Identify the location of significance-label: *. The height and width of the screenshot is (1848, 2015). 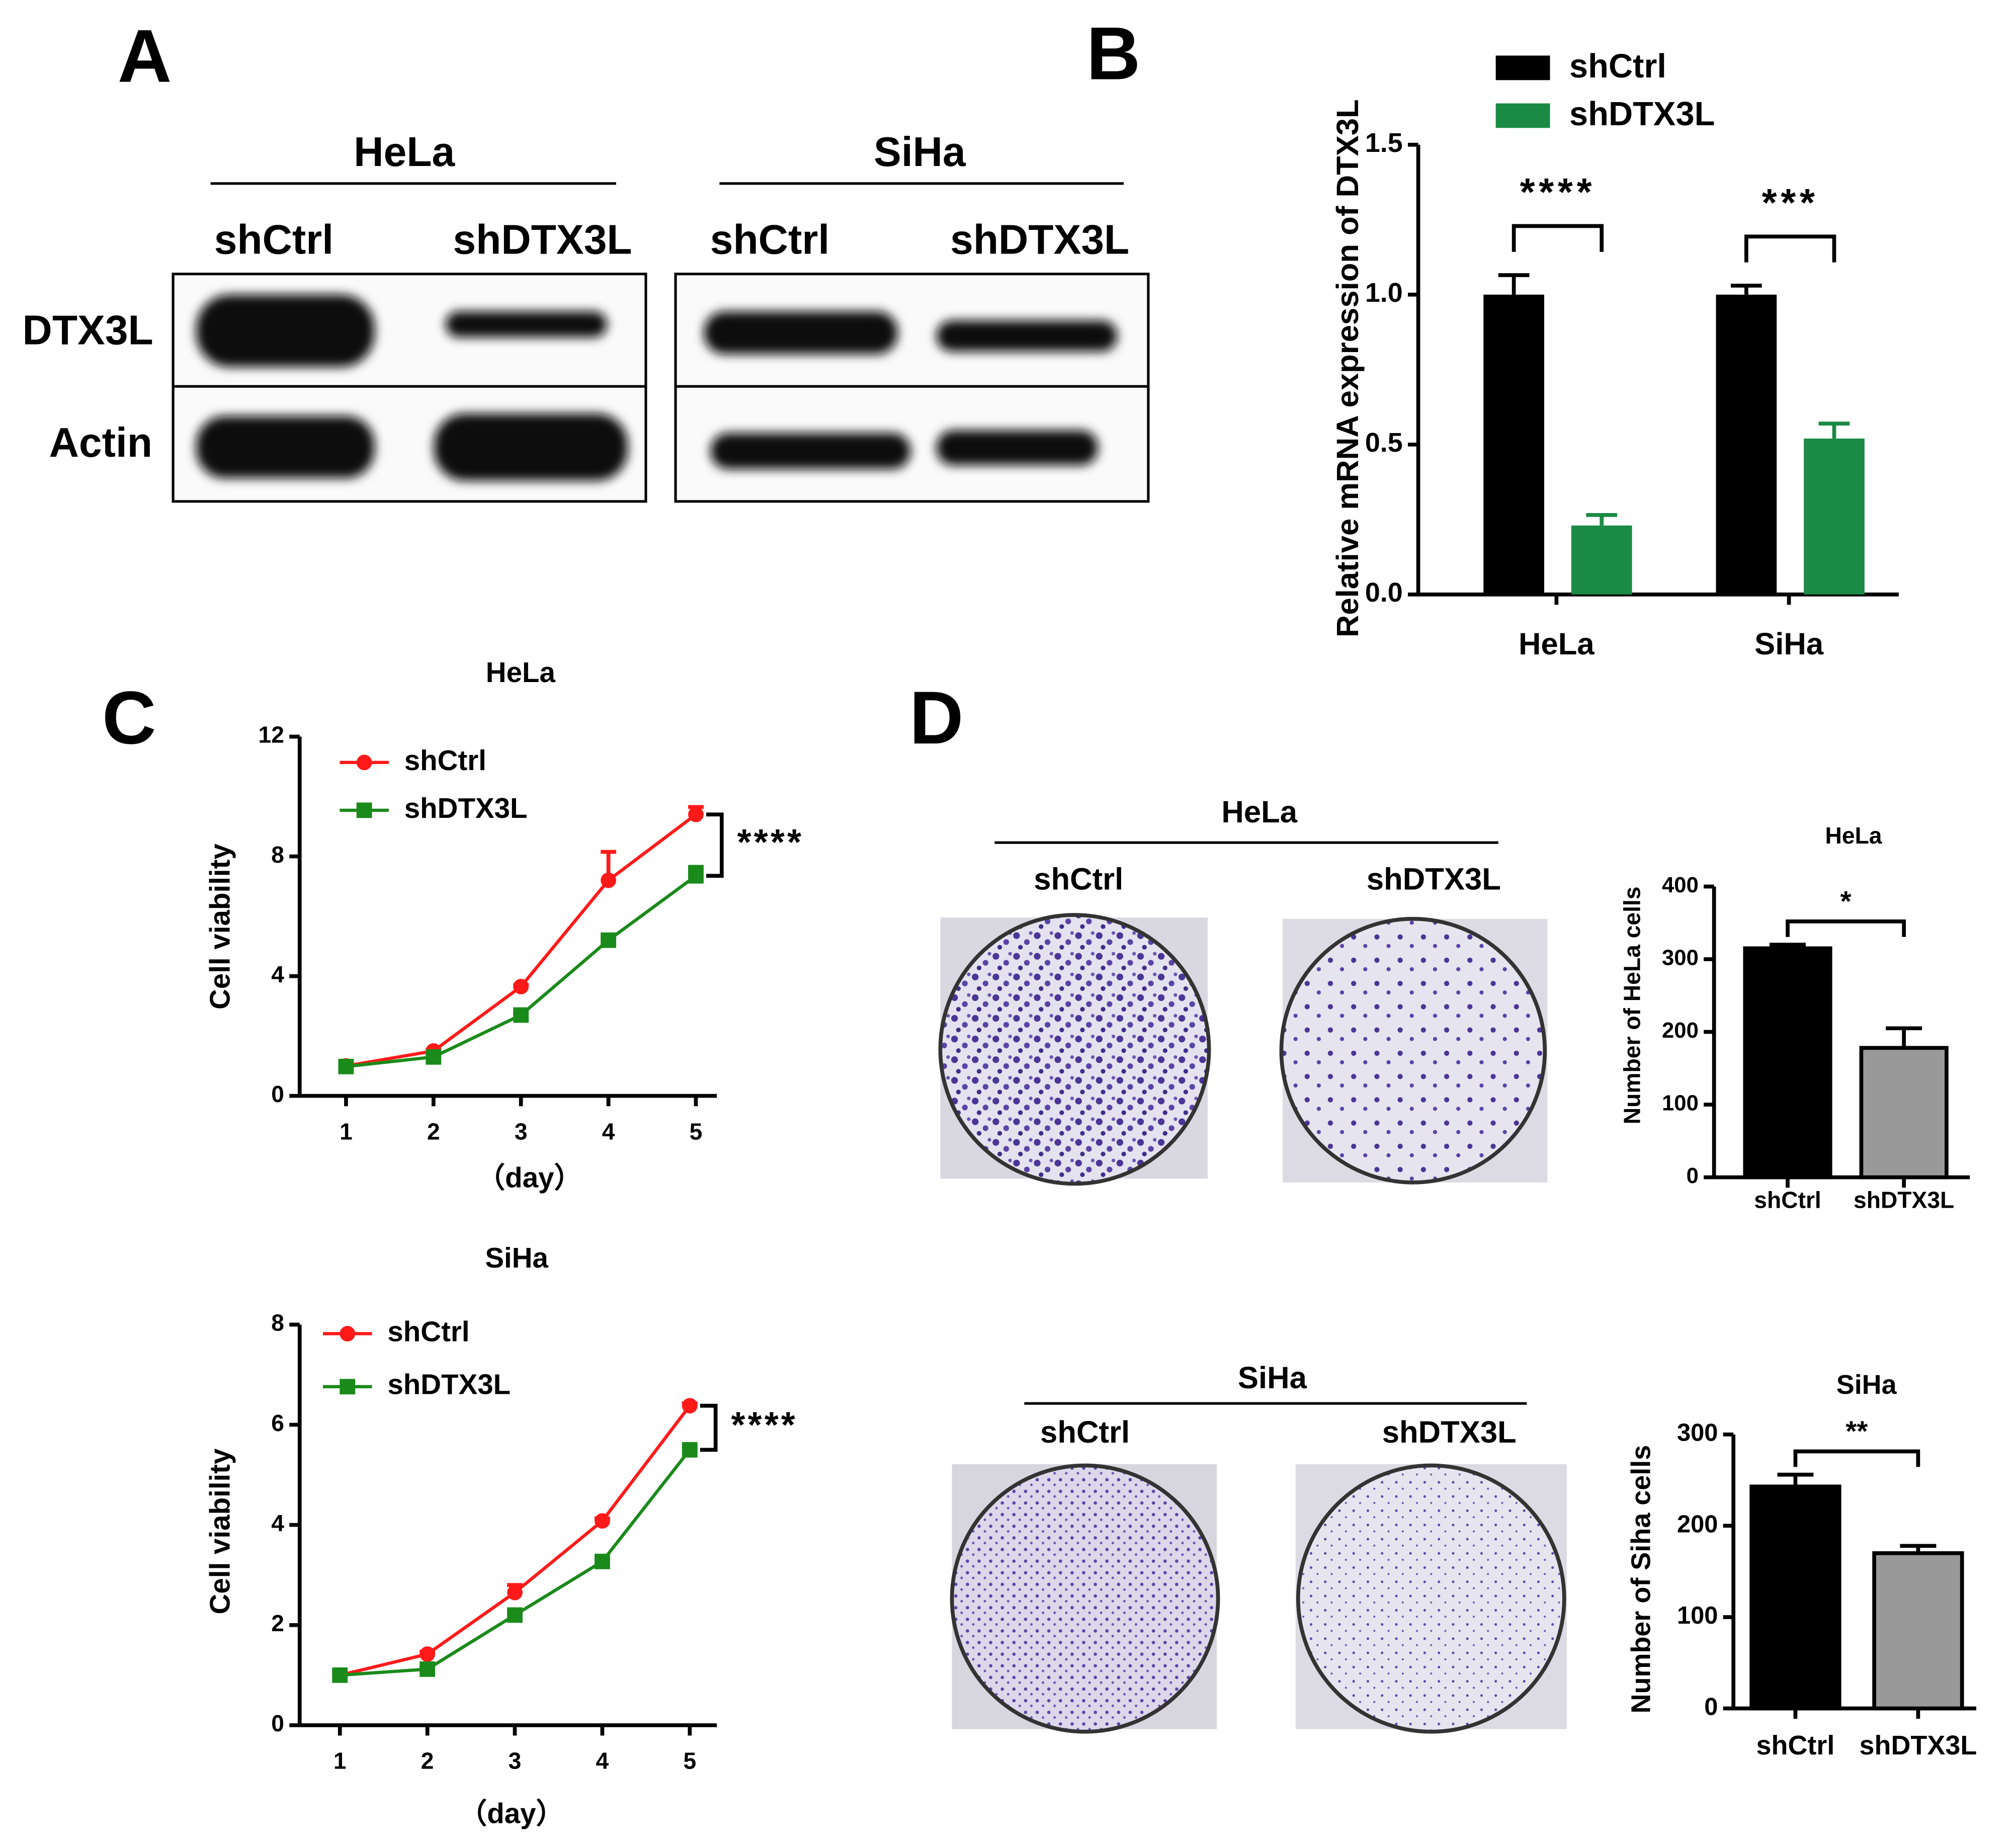
(1846, 901).